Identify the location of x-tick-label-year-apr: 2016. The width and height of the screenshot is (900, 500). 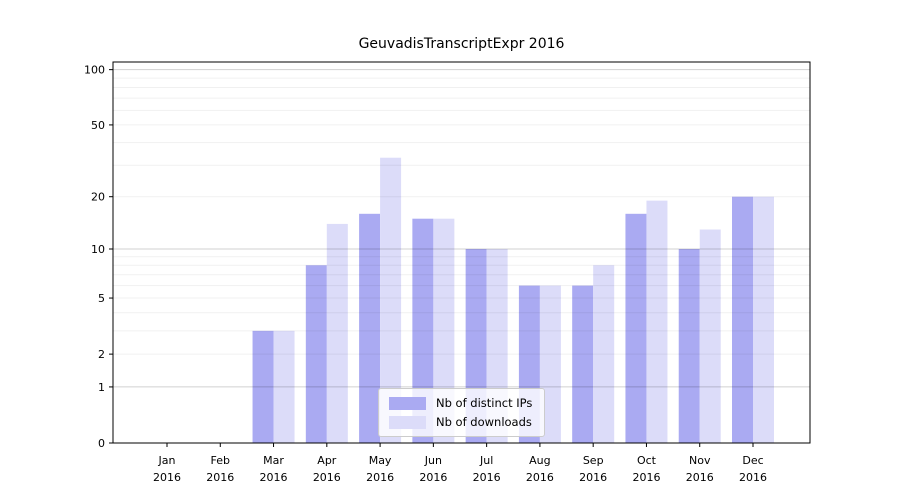
(327, 477).